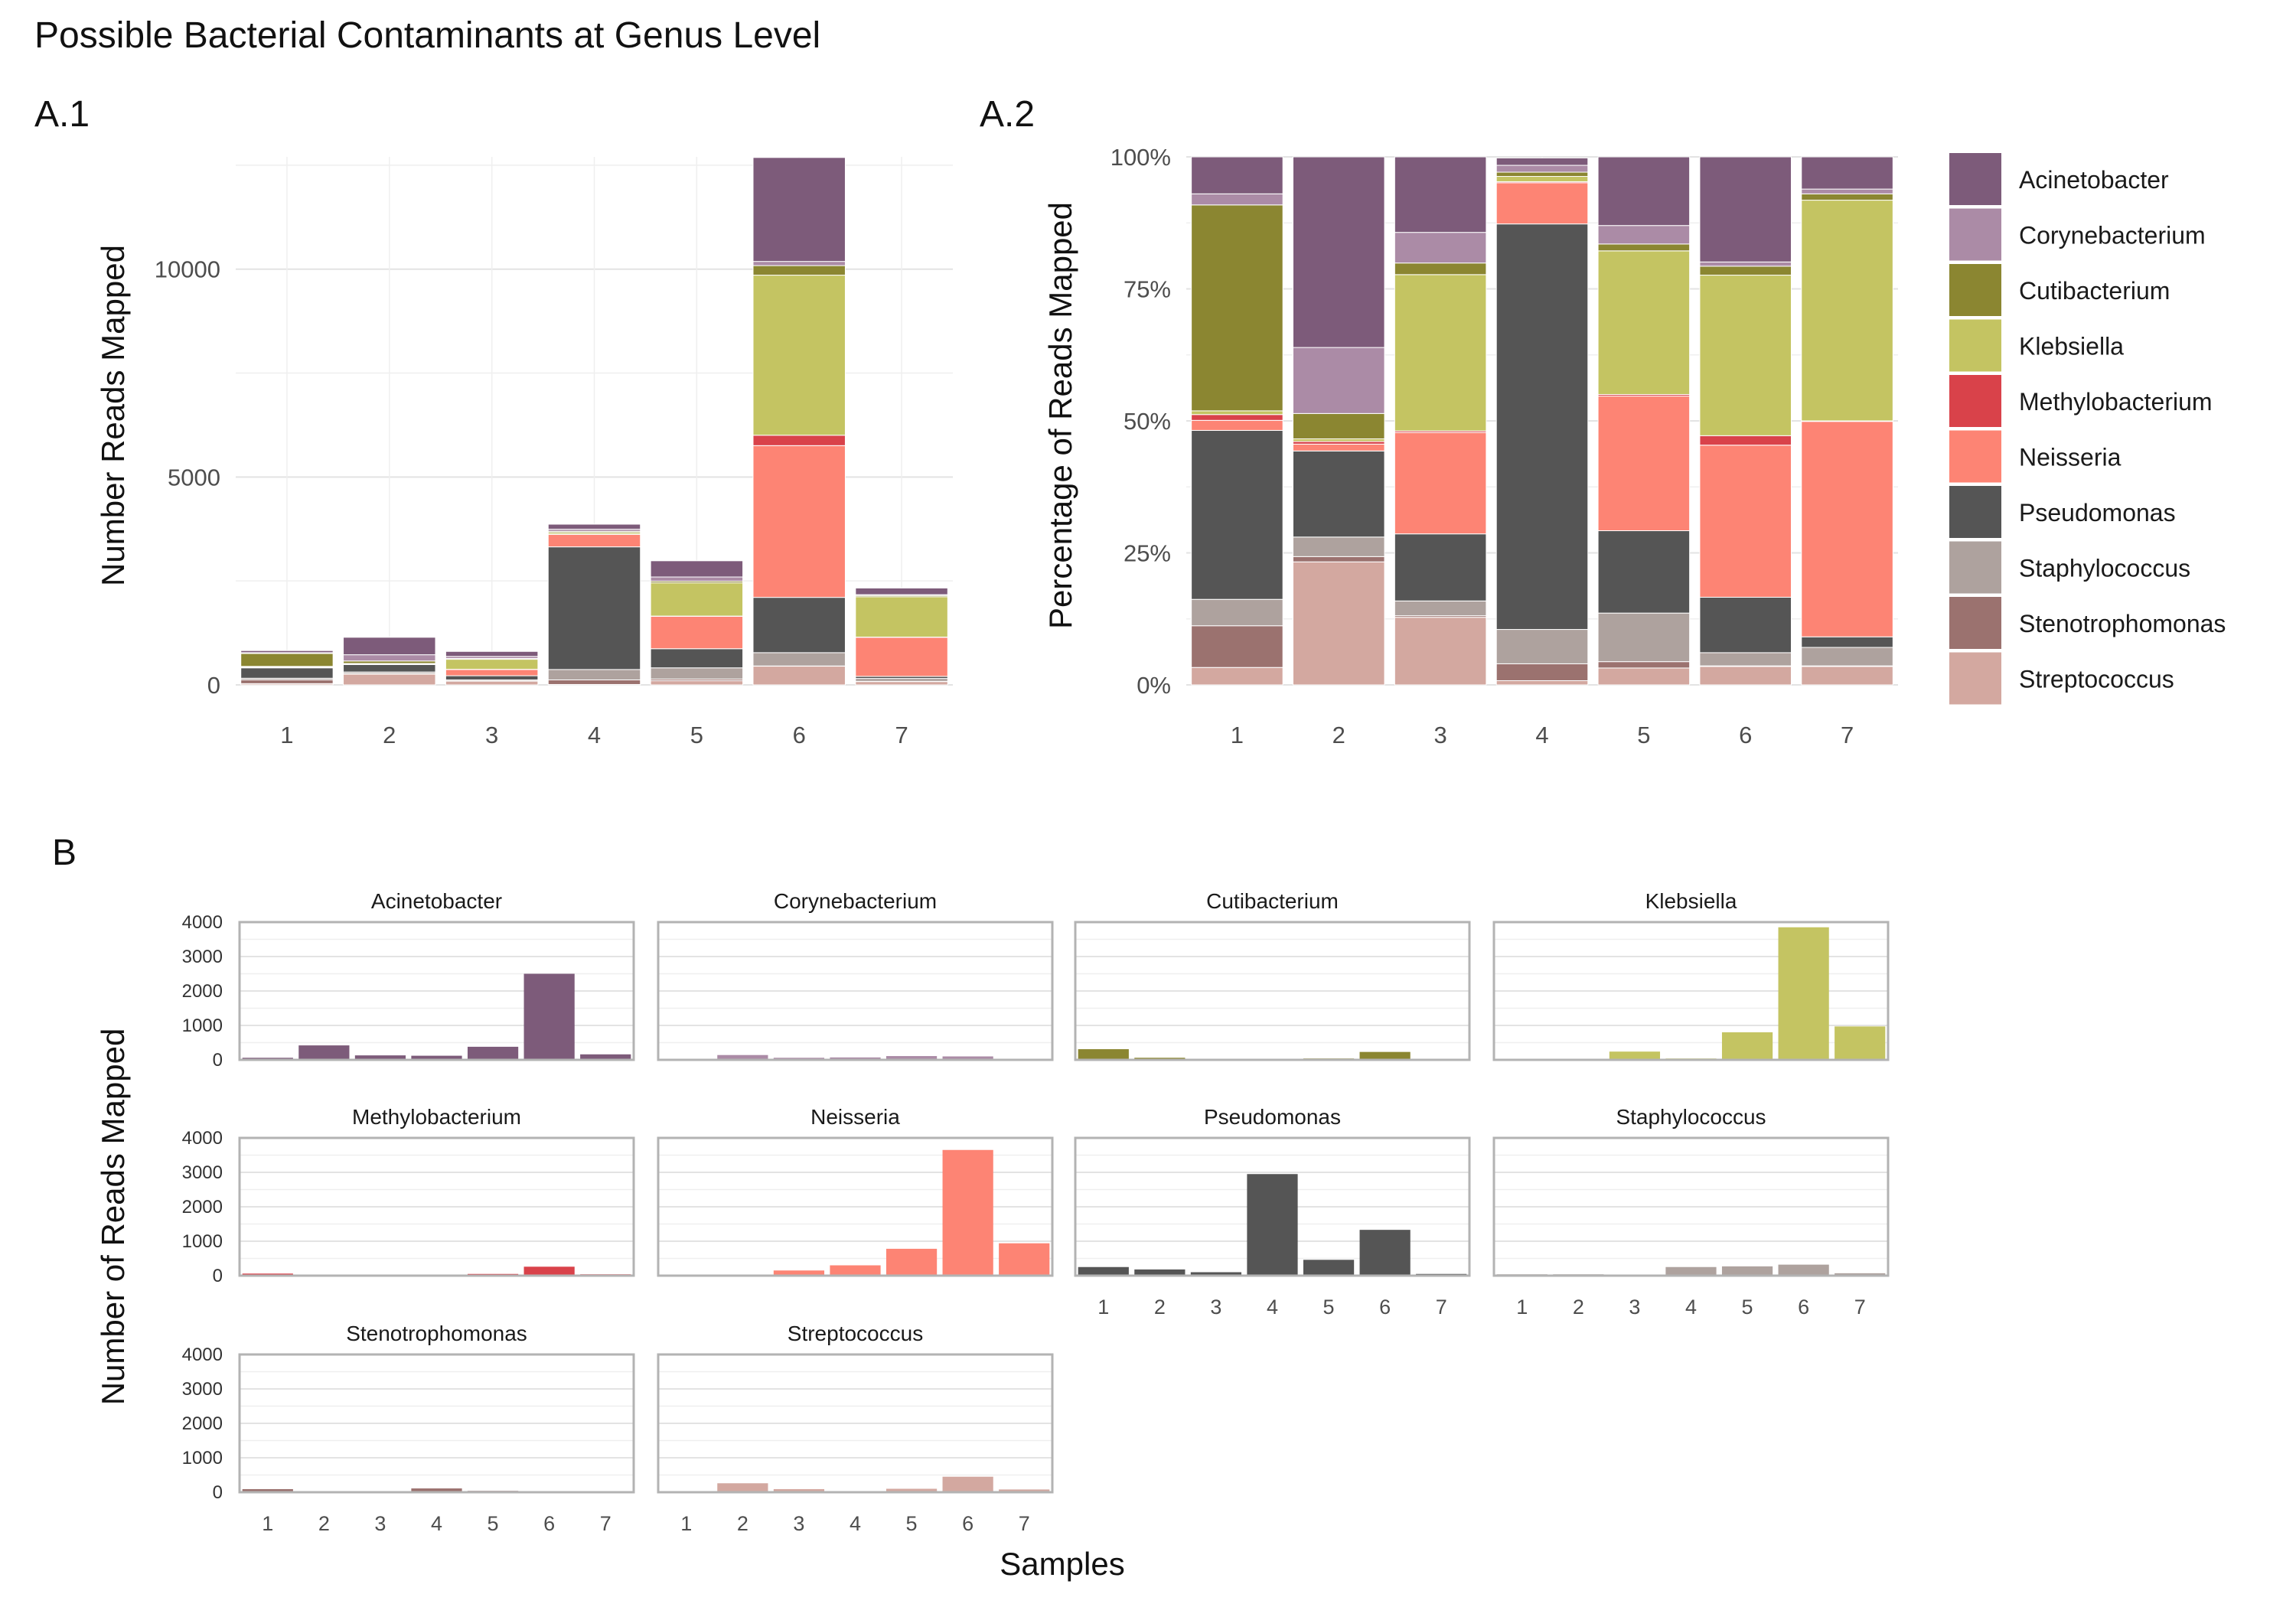 This screenshot has height=1607, width=2296. What do you see at coordinates (855, 1523) in the screenshot?
I see `facet-x-tick-label: 4` at bounding box center [855, 1523].